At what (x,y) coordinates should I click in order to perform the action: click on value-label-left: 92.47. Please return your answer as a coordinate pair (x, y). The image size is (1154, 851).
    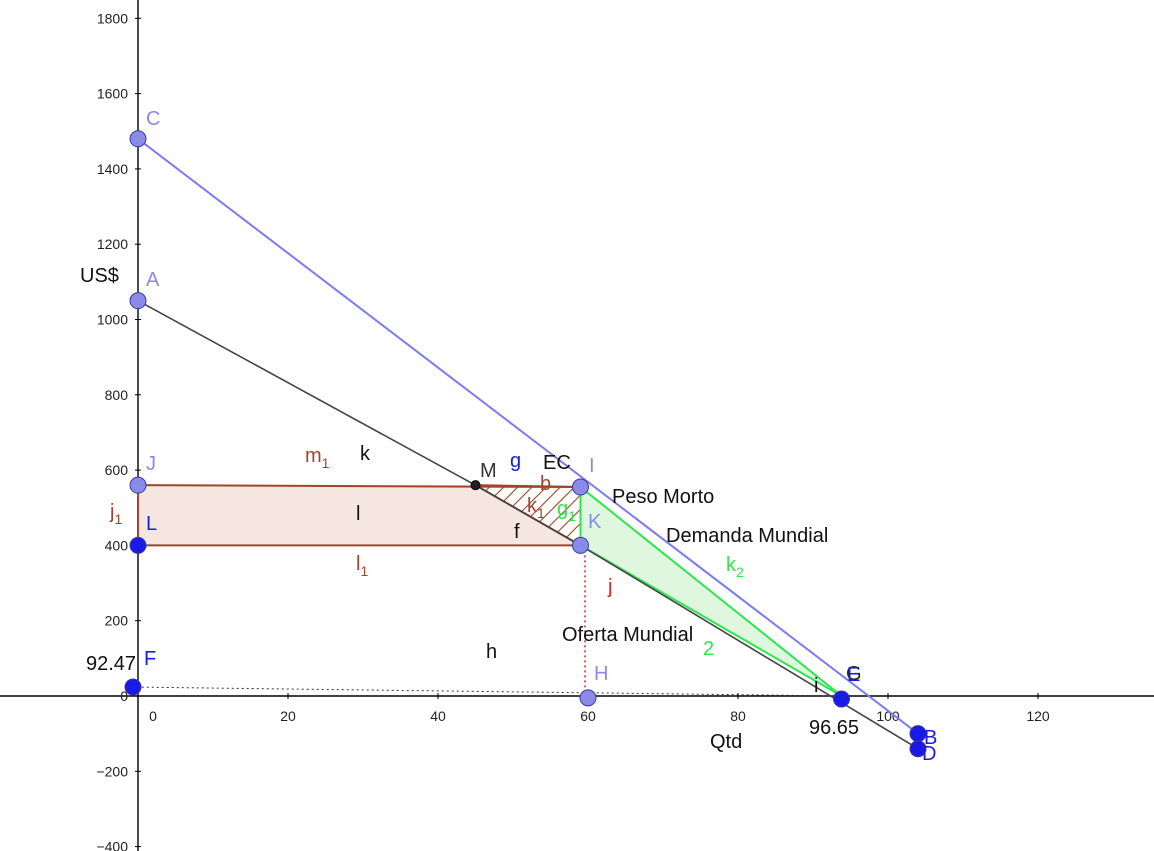
    Looking at the image, I should click on (111, 664).